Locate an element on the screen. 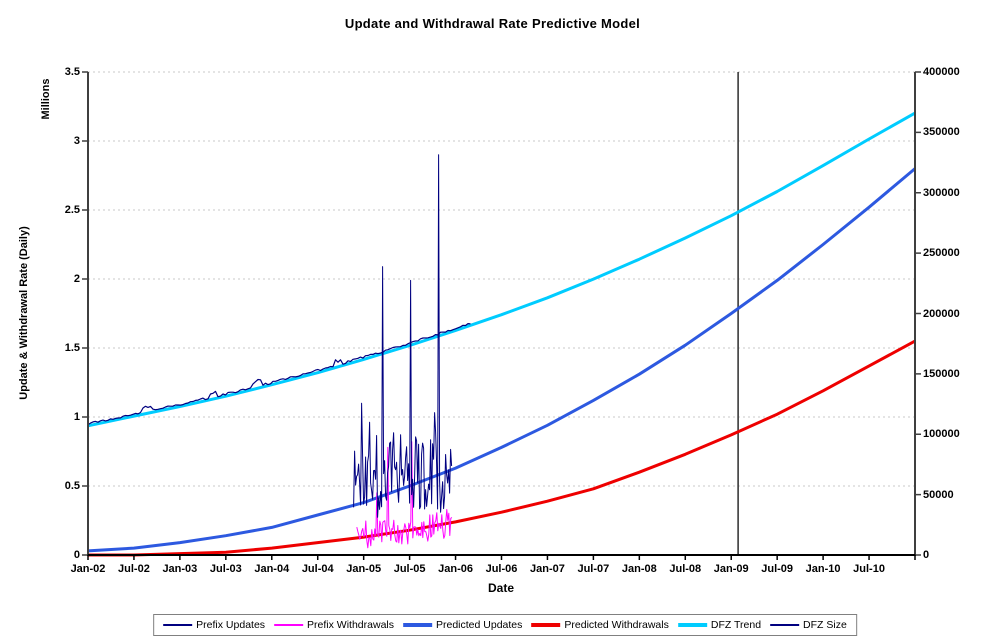 This screenshot has height=643, width=985. y-right-tick-label: 50000 is located at coordinates (938, 494).